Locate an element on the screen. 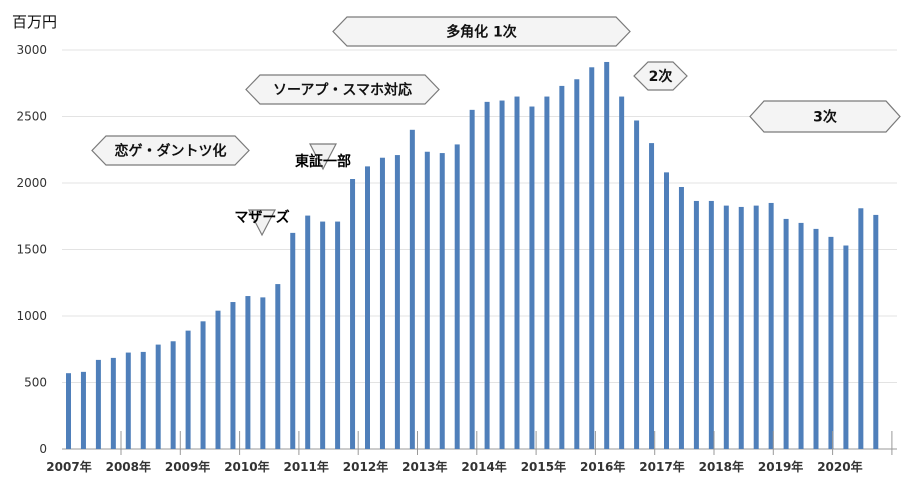 The image size is (913, 485). x-tick-label: 2017年 is located at coordinates (661, 466).